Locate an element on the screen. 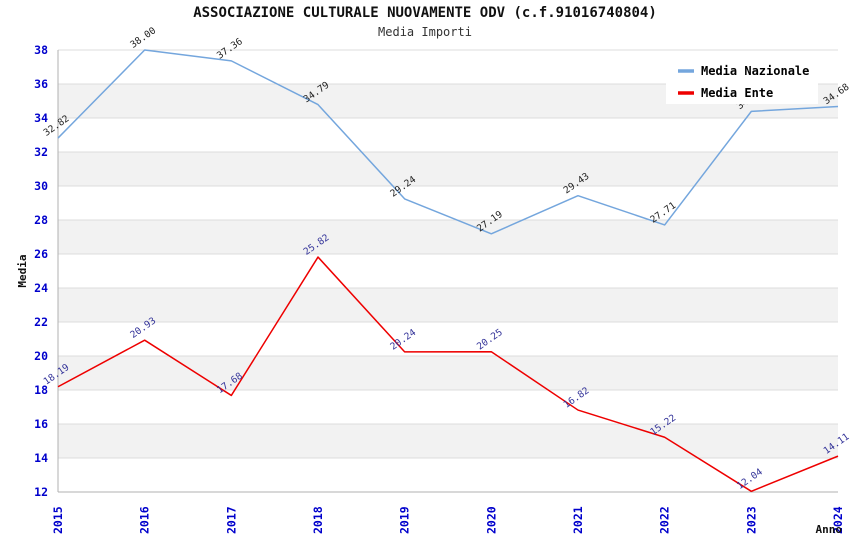 The width and height of the screenshot is (850, 550). x-axis-title: Anno is located at coordinates (829, 529).